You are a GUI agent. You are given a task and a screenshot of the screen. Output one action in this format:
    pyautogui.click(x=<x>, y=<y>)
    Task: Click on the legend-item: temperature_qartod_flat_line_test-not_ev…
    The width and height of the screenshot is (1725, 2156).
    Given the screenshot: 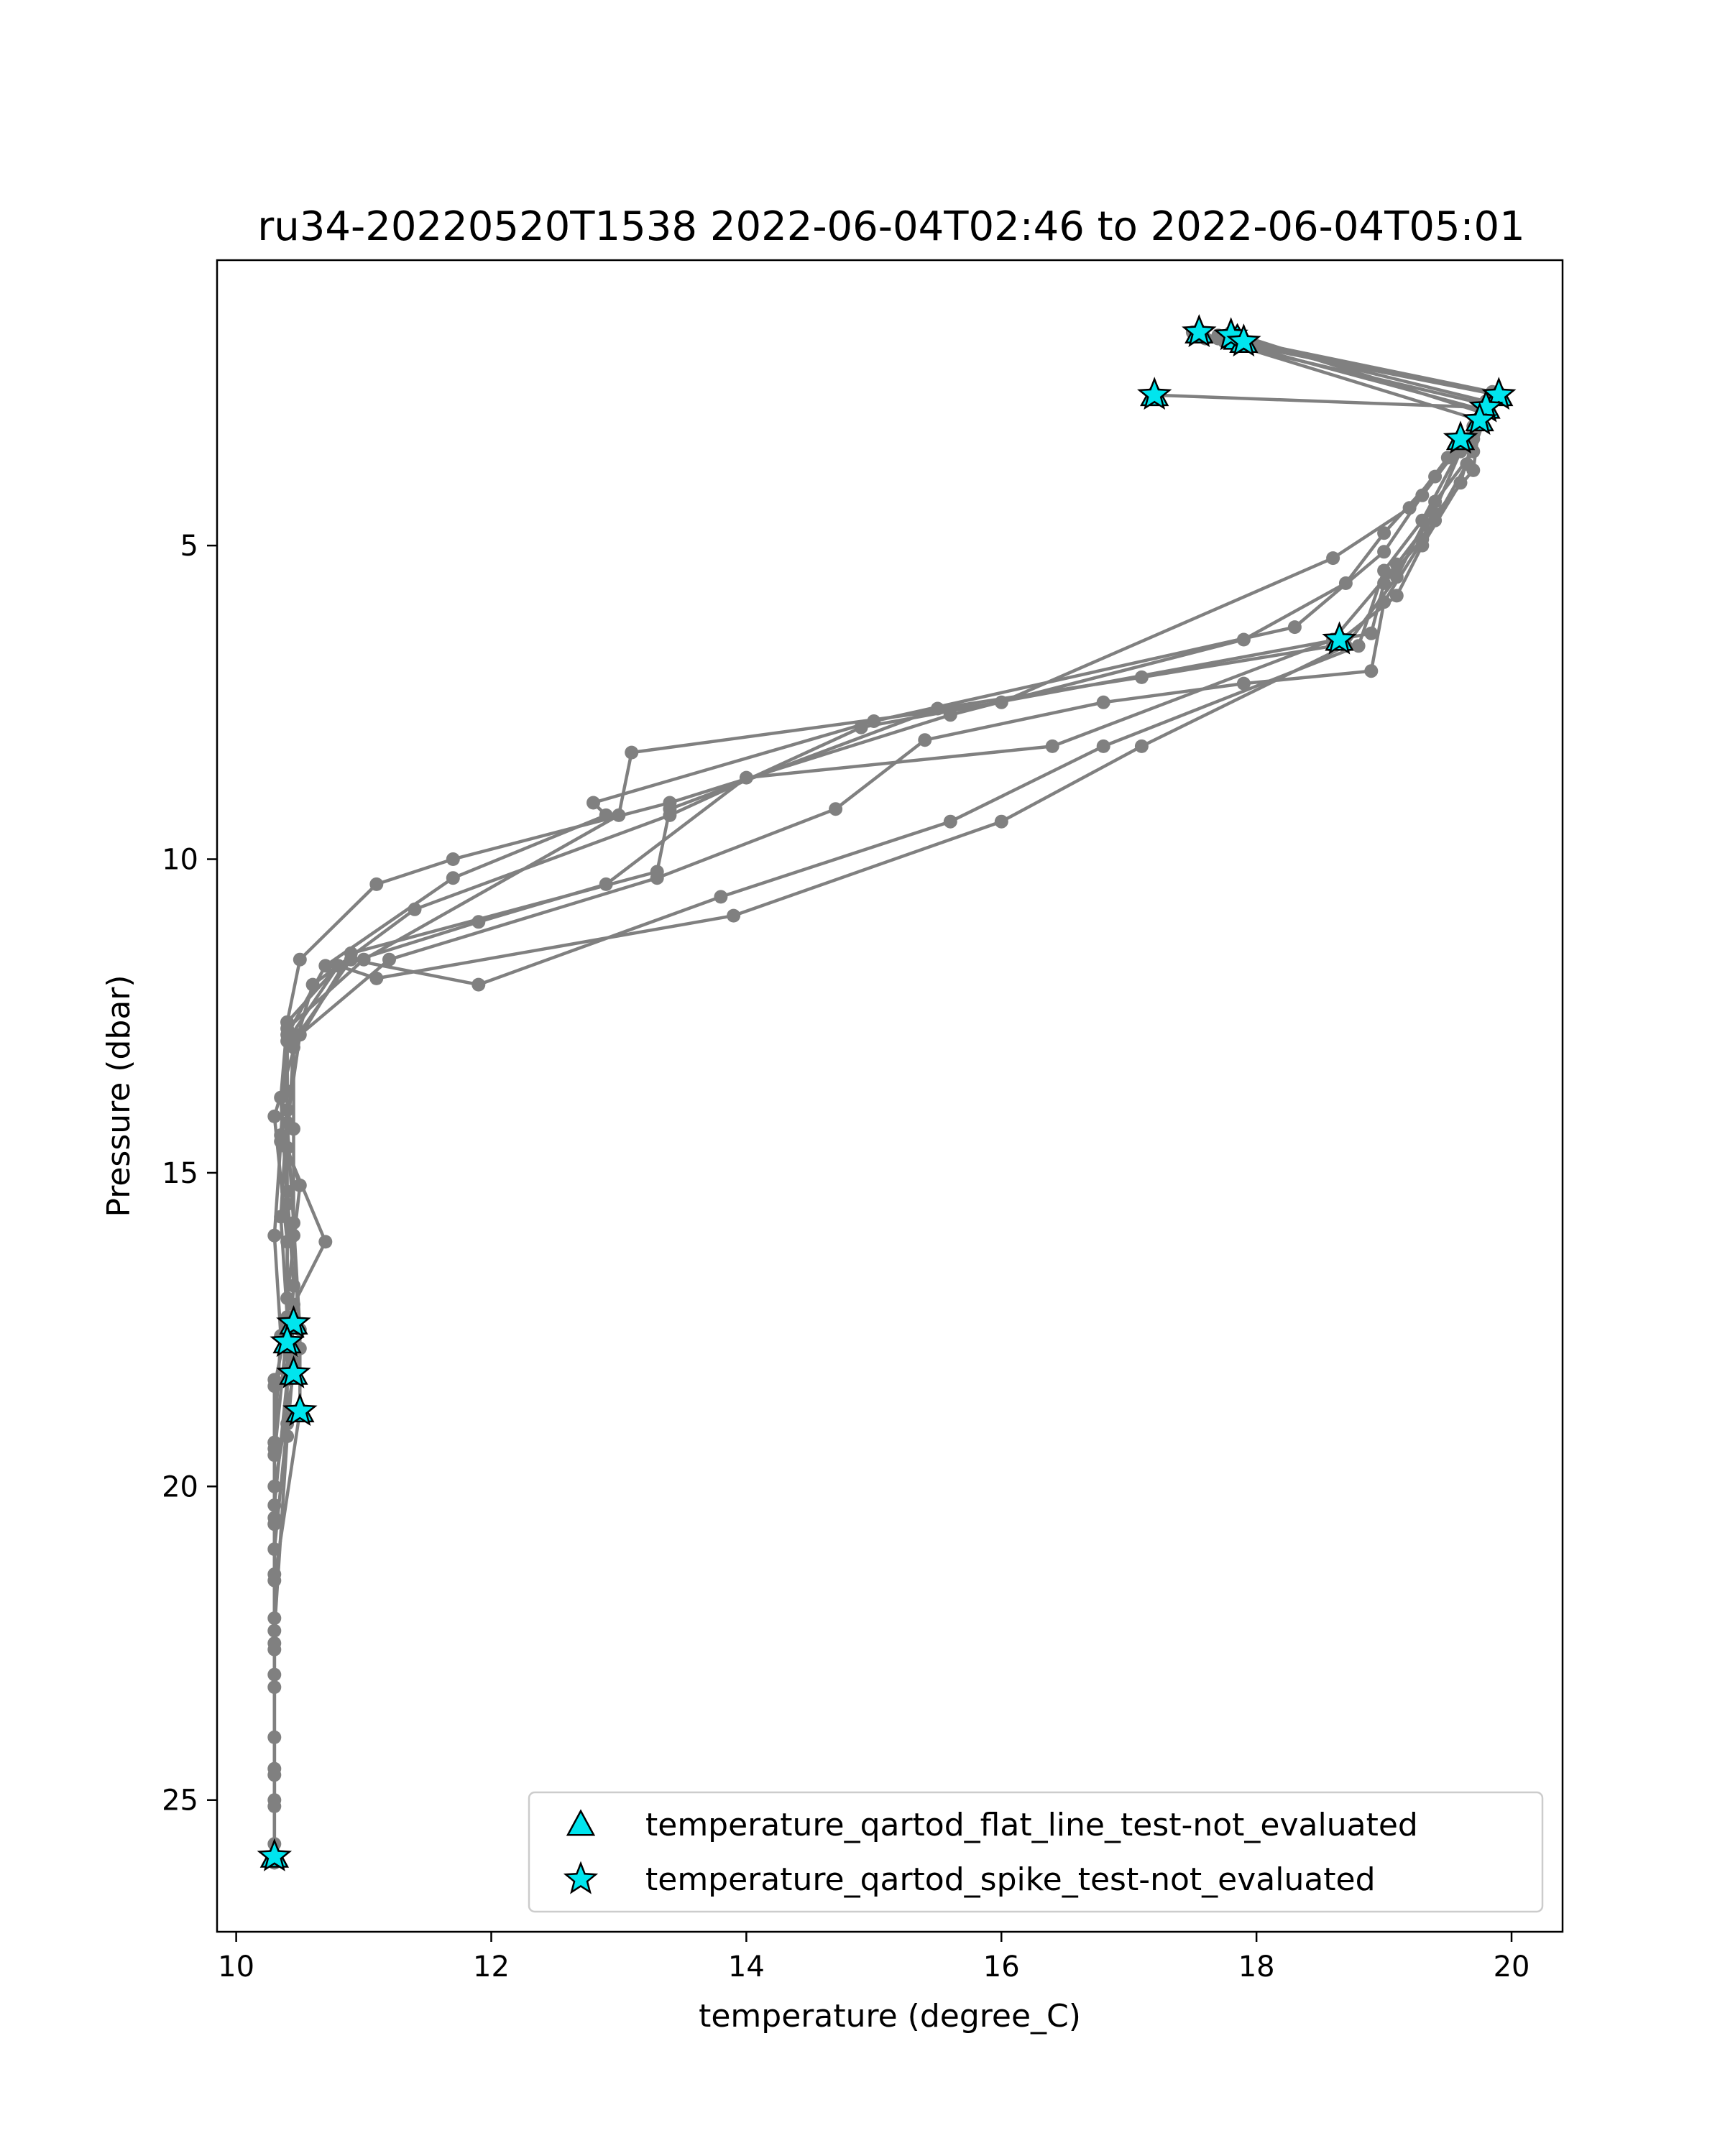 What is the action you would take?
    pyautogui.click(x=992, y=1825)
    